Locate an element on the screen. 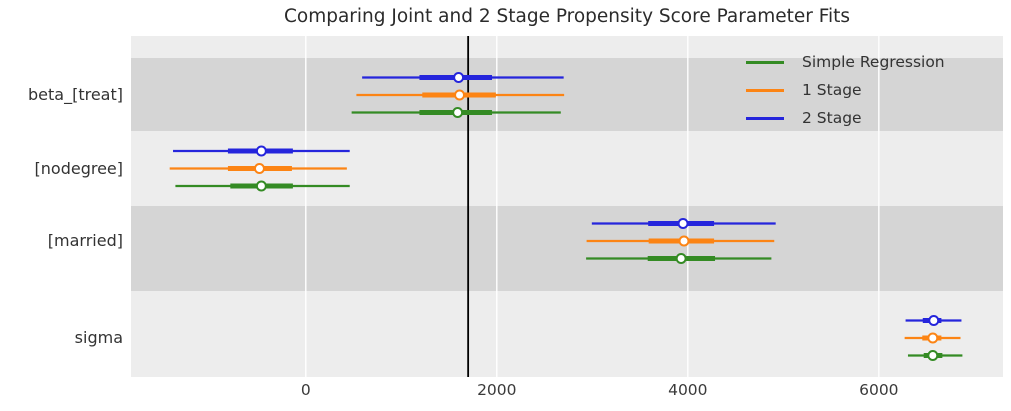  y-tick-label-married: [married] is located at coordinates (85, 240).